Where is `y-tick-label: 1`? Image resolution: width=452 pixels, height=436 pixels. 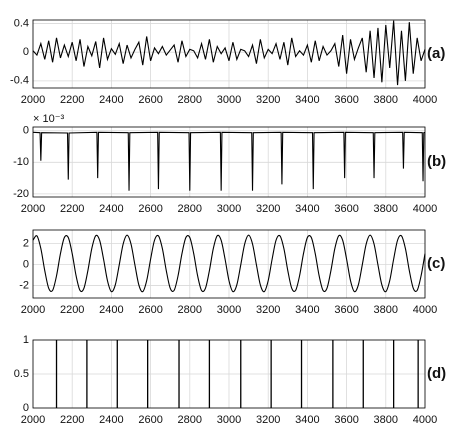 y-tick-label: 1 is located at coordinates (26, 340).